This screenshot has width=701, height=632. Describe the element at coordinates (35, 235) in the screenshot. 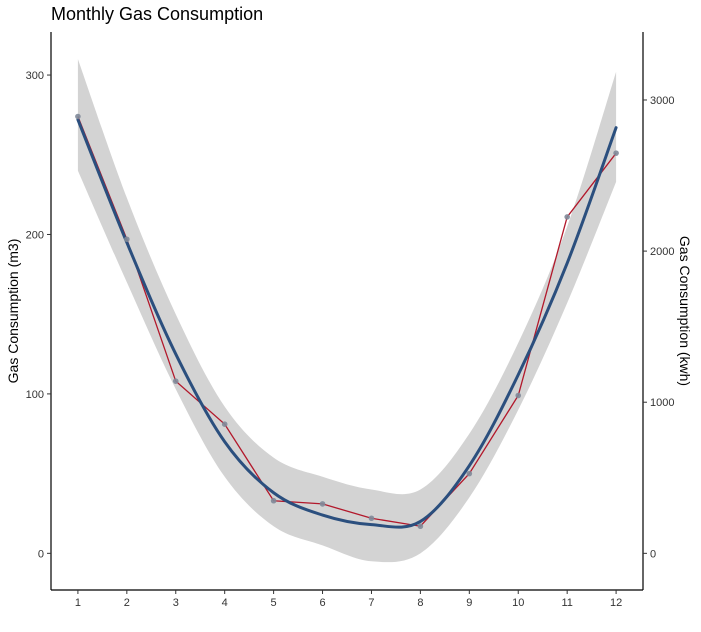

I see `y-tick-label: 200` at that location.